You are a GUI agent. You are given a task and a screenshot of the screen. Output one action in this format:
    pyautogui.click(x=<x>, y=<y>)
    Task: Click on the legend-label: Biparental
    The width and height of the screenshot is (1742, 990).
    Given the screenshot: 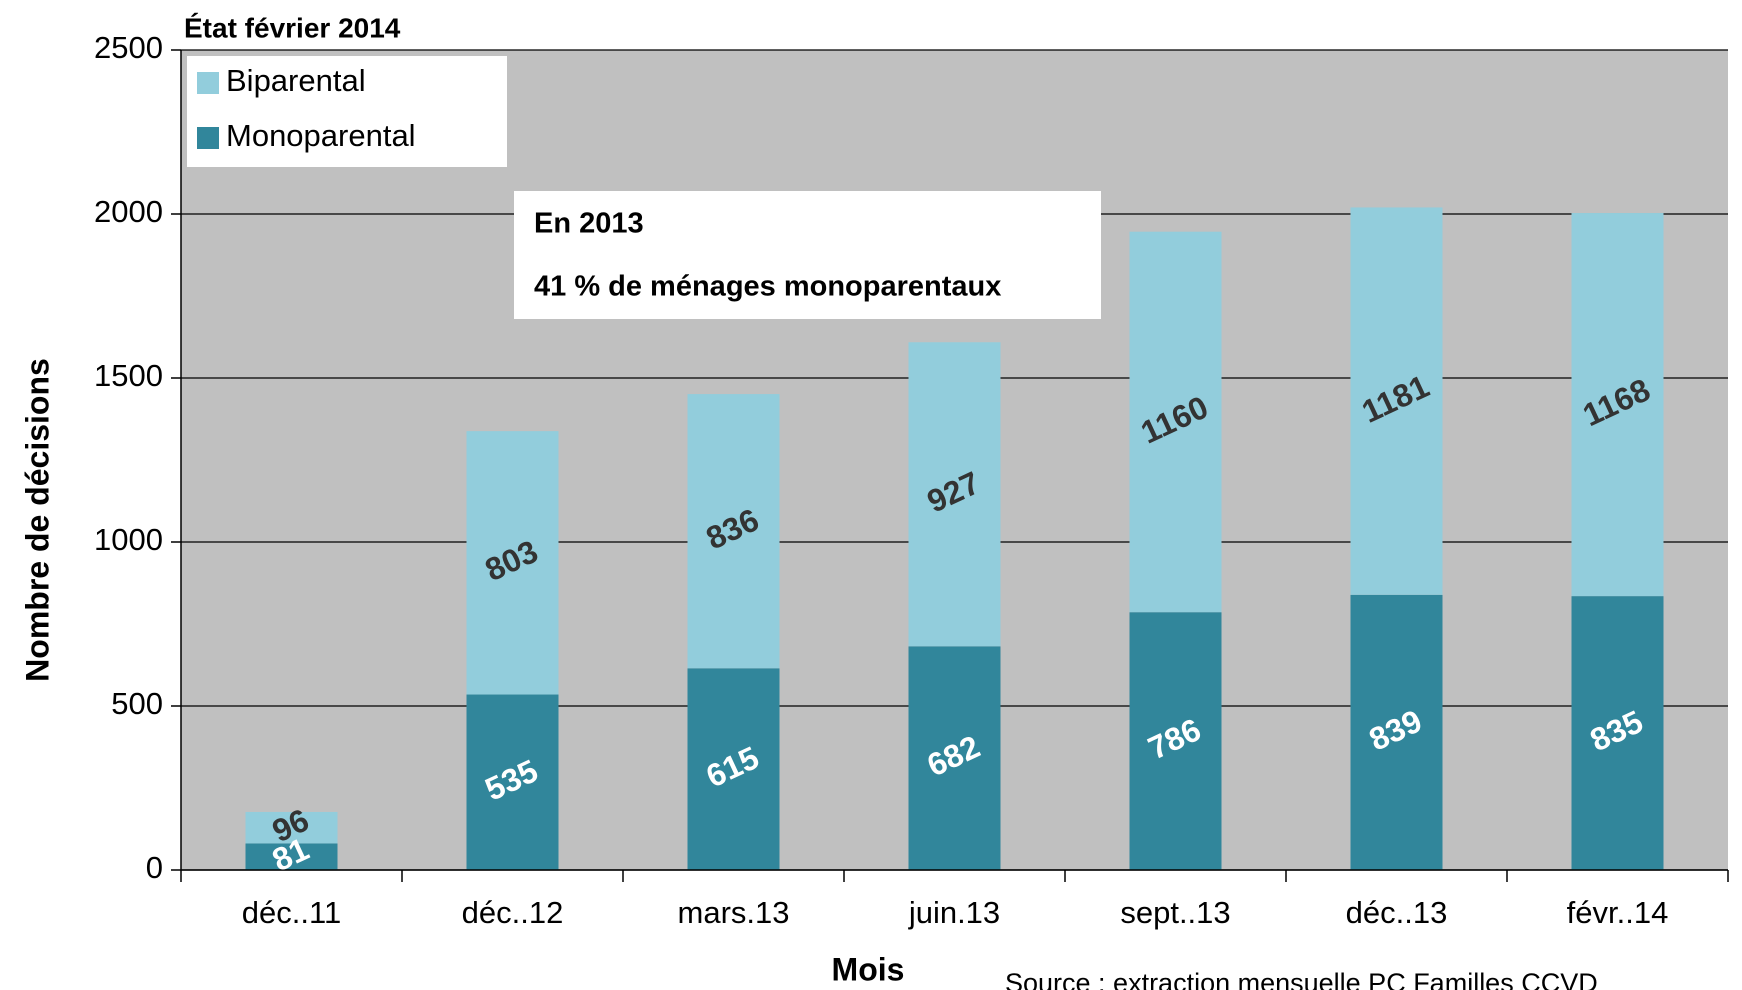 What is the action you would take?
    pyautogui.click(x=296, y=80)
    